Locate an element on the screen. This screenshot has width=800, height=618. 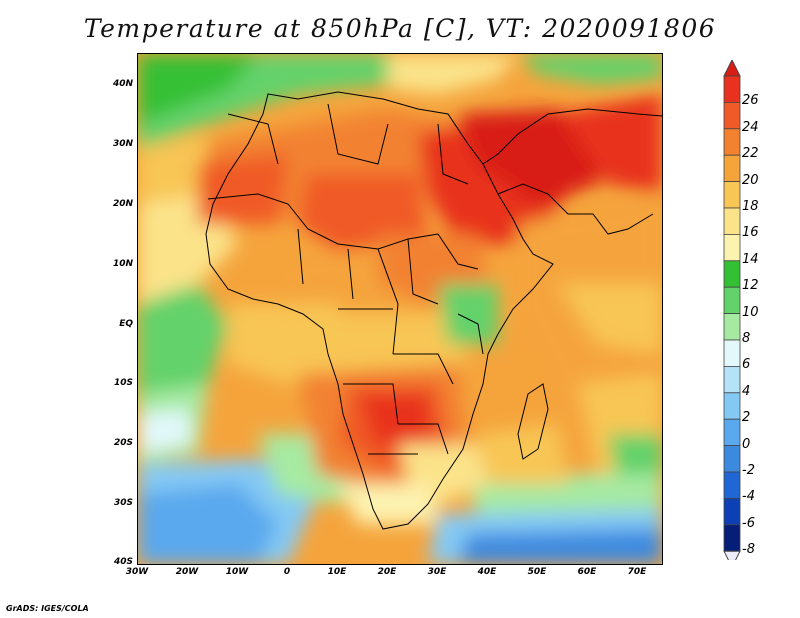
colorbar-label: 0 is located at coordinates (746, 444).